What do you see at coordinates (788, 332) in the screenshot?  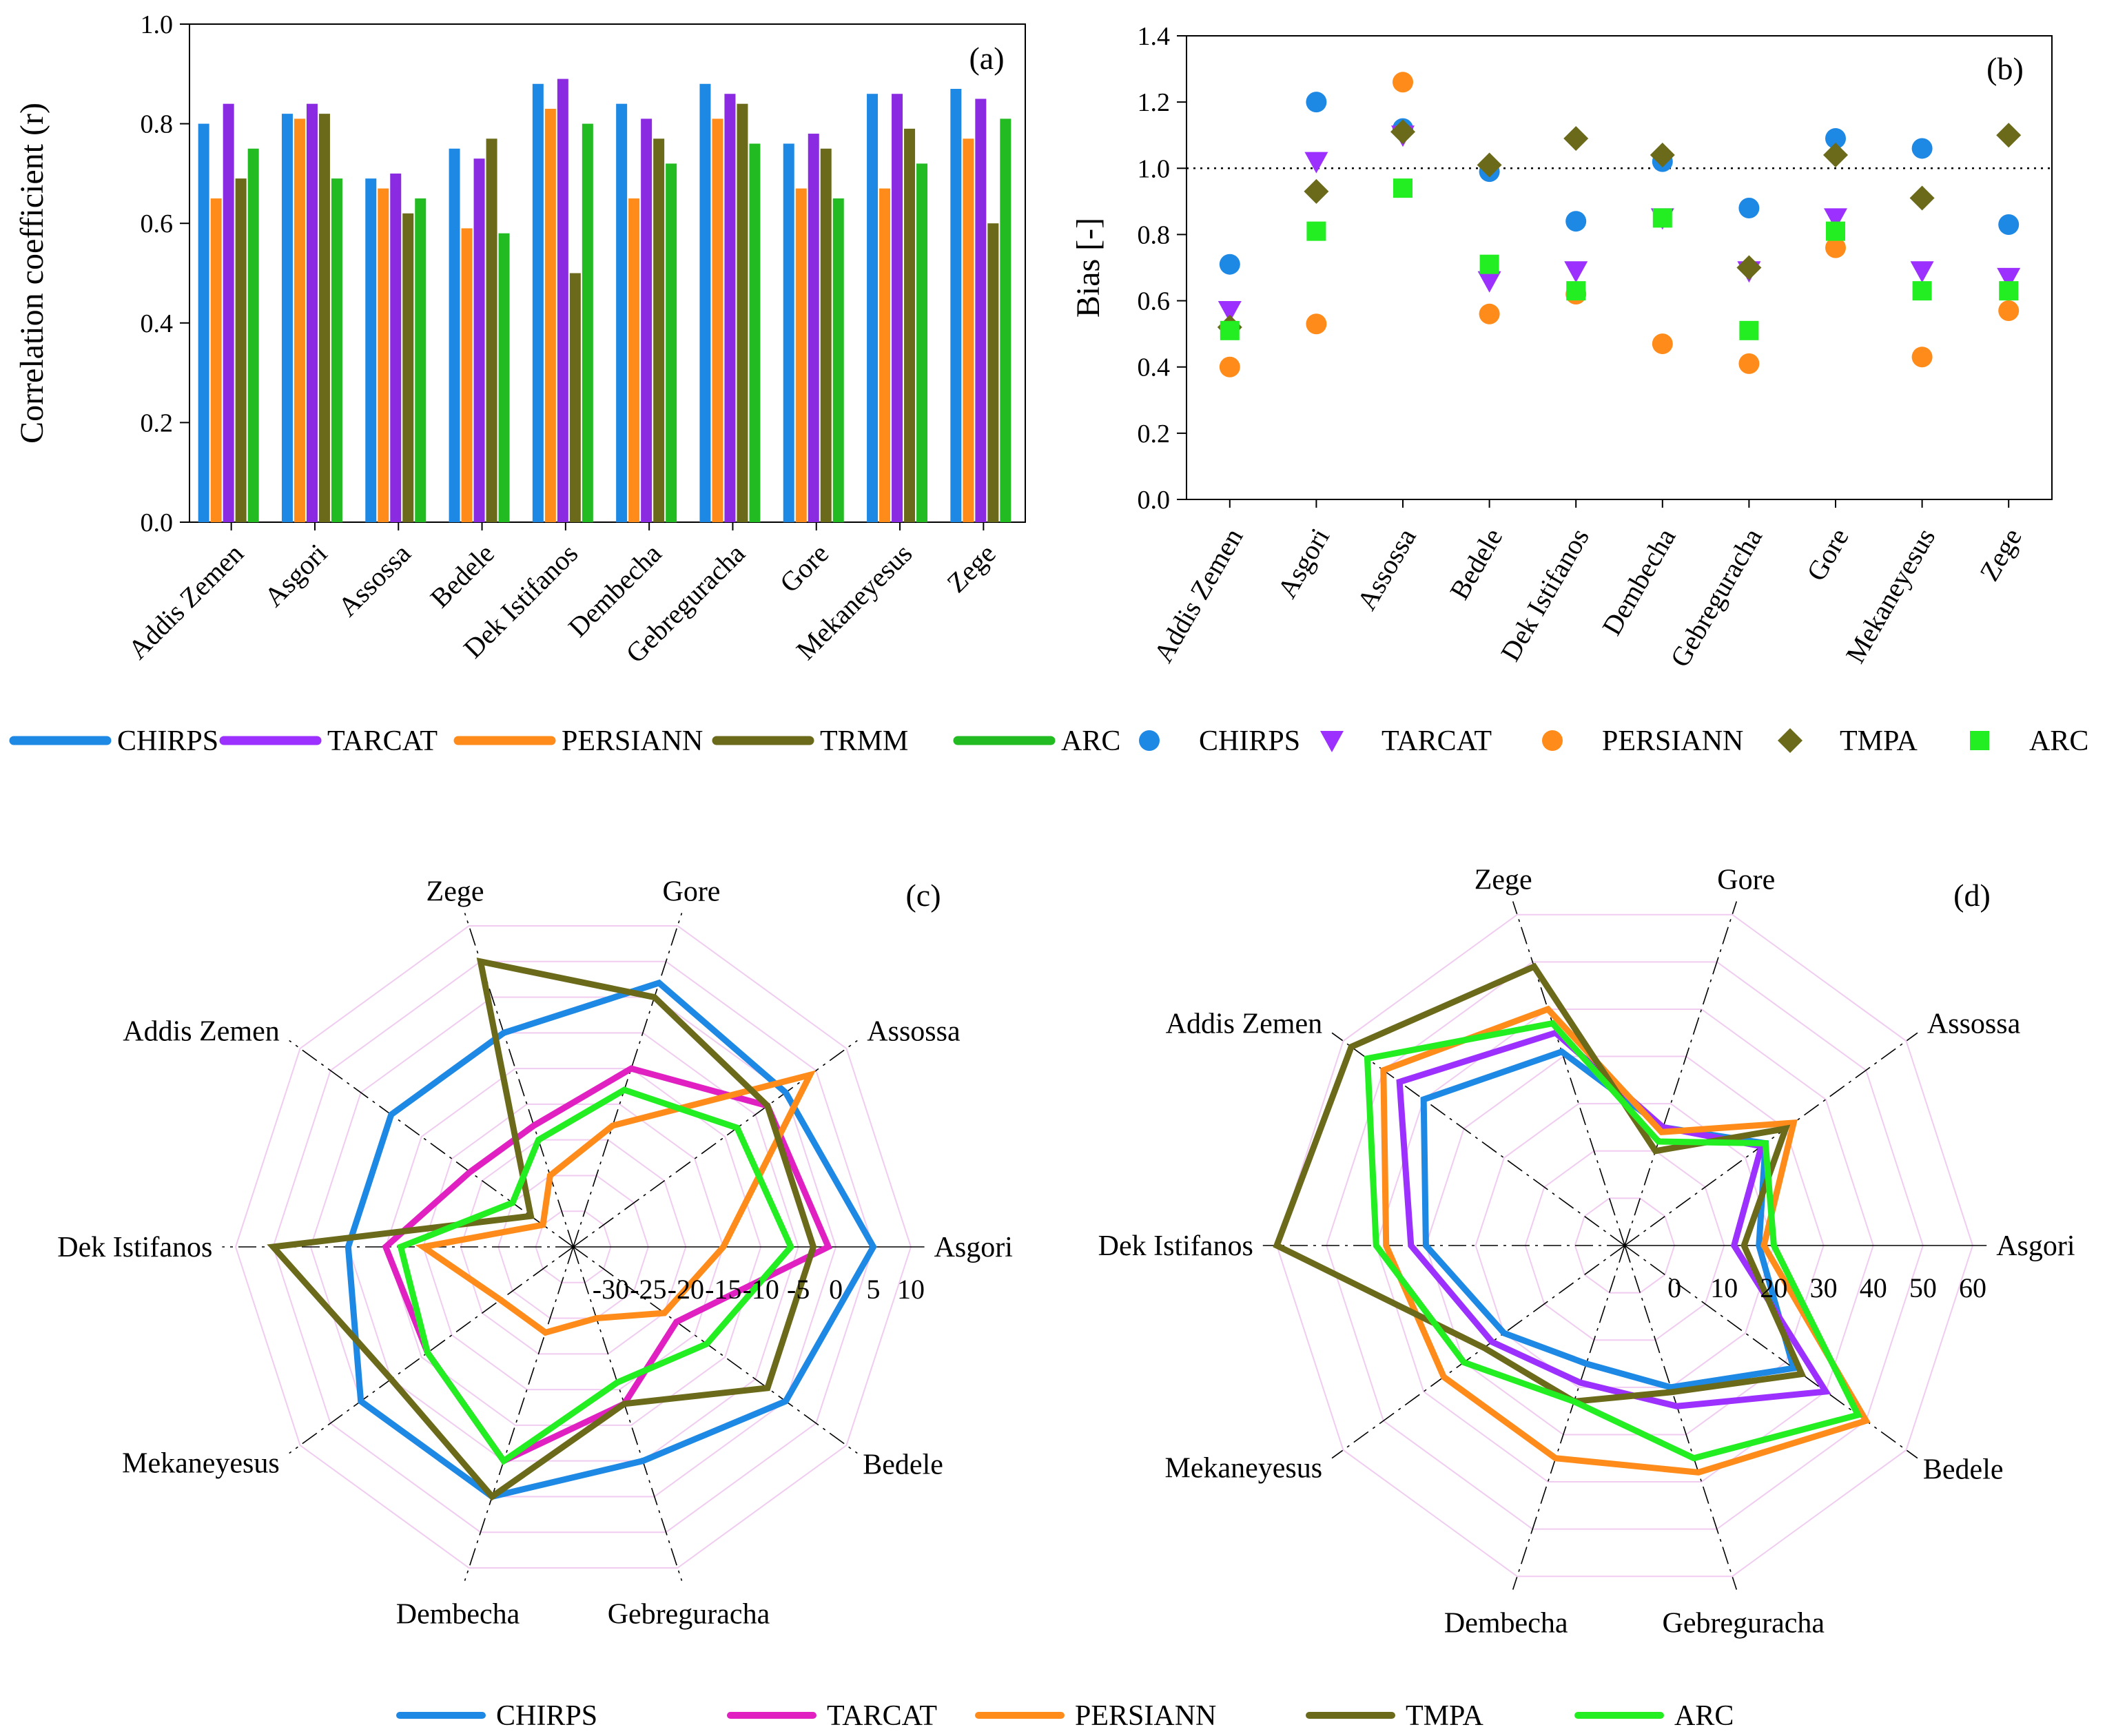 I see `bar-chirps-gore` at bounding box center [788, 332].